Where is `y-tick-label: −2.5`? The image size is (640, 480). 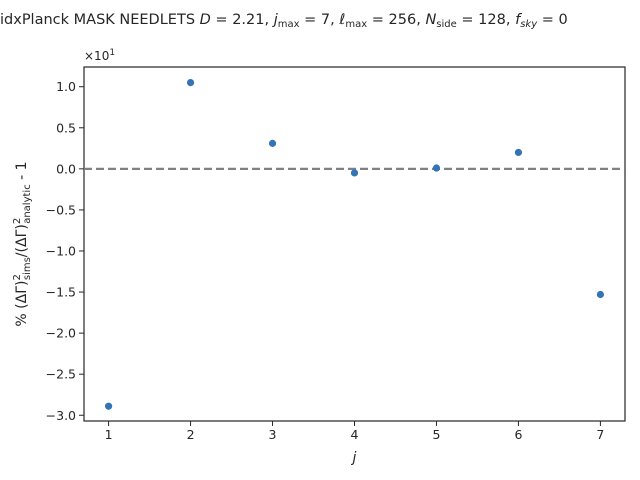
y-tick-label: −2.5 is located at coordinates (61, 374).